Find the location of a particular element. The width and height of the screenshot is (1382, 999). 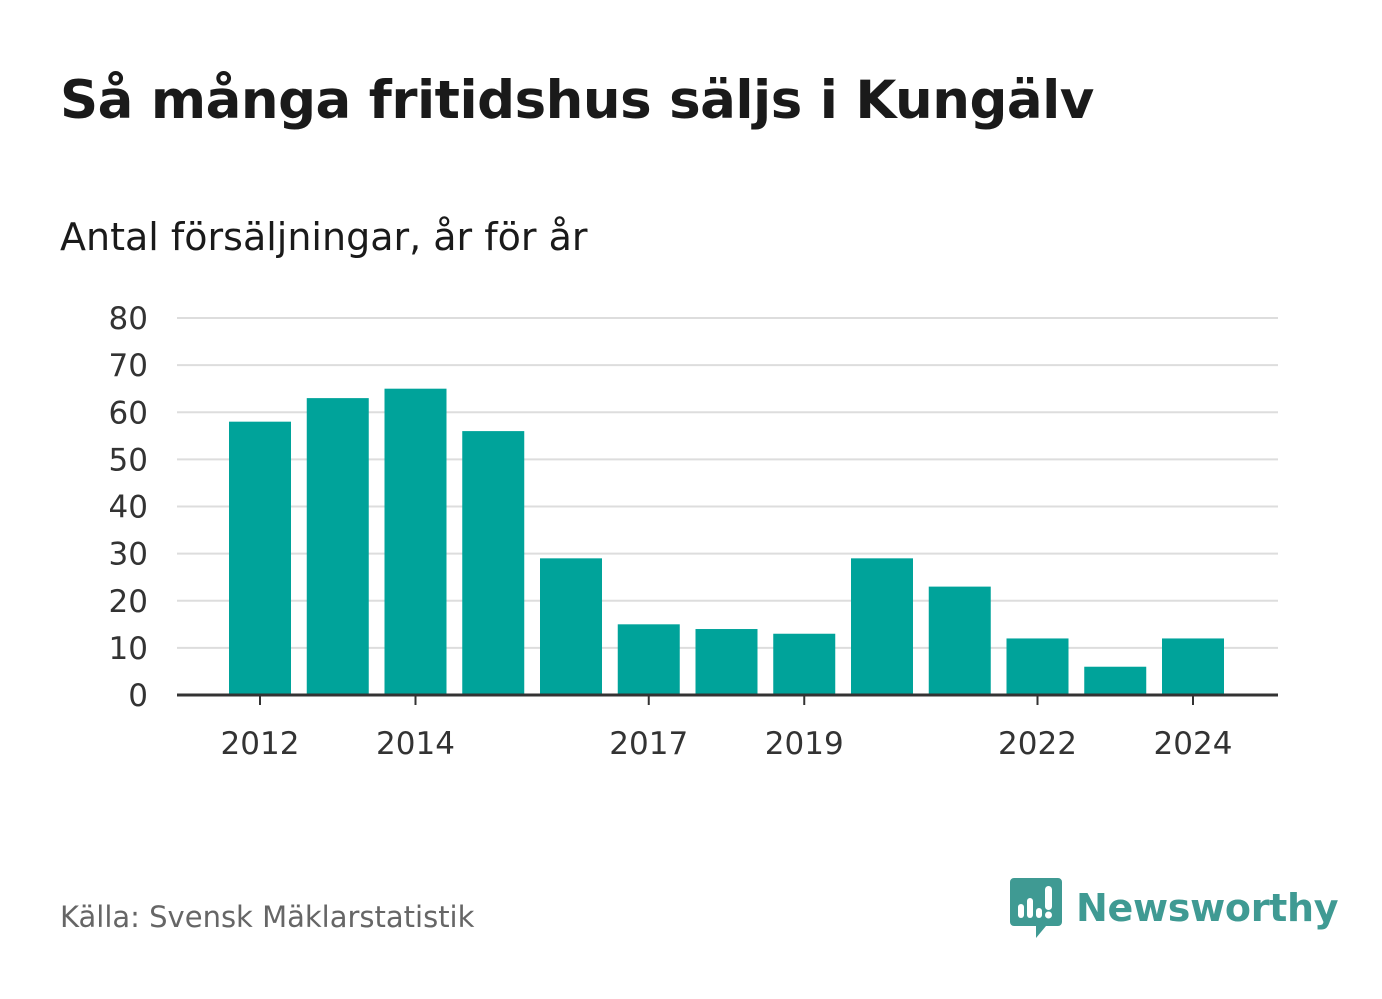

brand-logo: Newsworthy is located at coordinates (1174, 908).